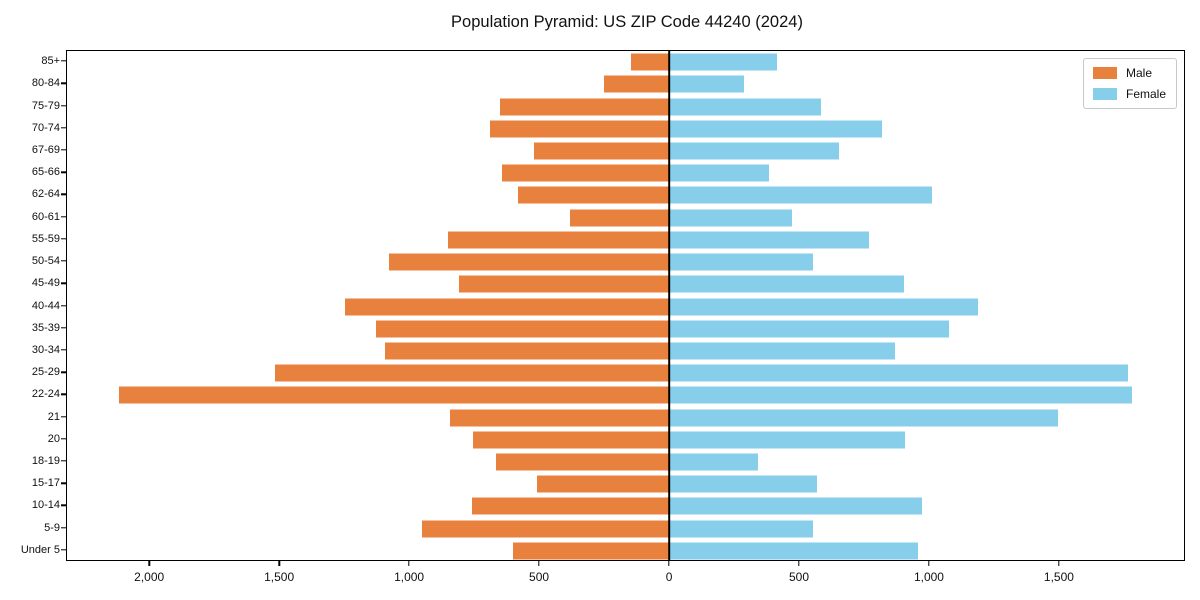 This screenshot has height=600, width=1200. Describe the element at coordinates (45, 305) in the screenshot. I see `y-axis-label: 40-44` at that location.